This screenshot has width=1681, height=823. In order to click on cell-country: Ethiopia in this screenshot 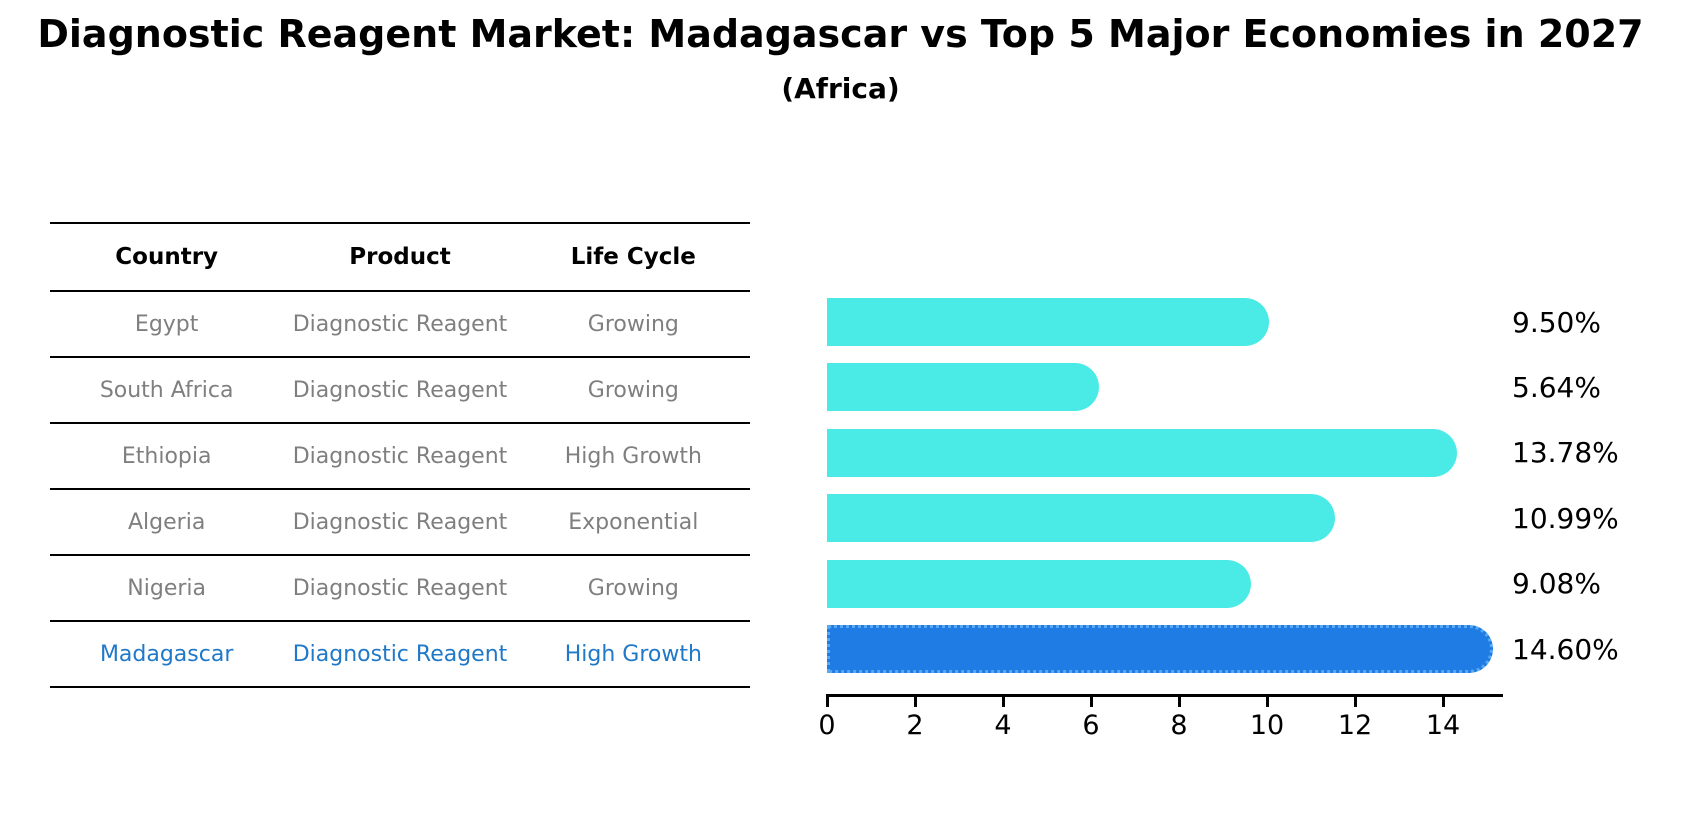, I will do `click(166, 456)`.